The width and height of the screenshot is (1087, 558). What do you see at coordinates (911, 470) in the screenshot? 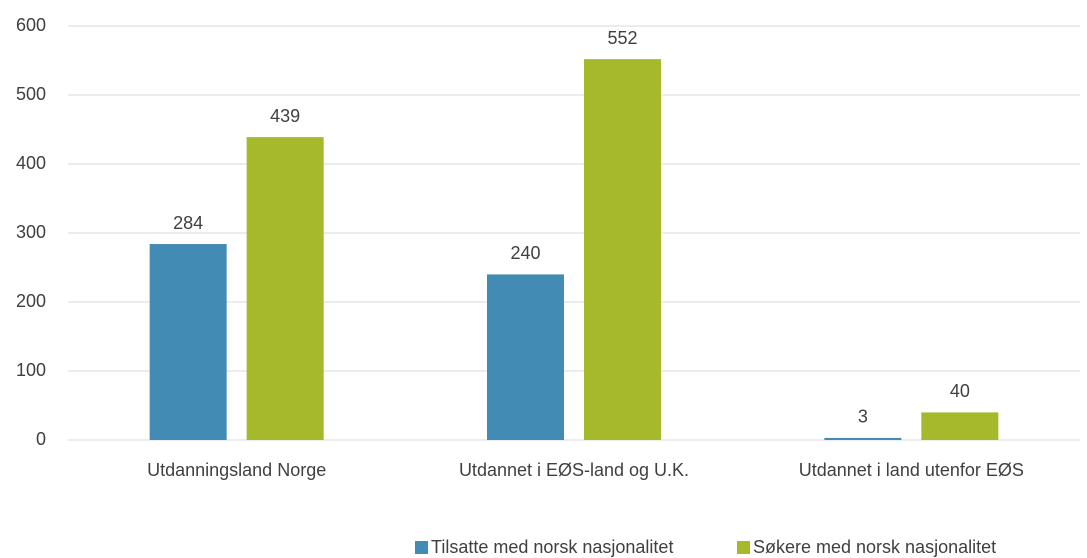
I see `x-tick-label: Utdannet i land utenfor EØS` at bounding box center [911, 470].